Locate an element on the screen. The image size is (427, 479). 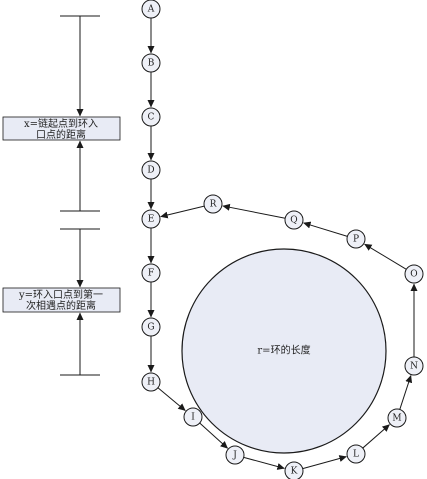
node-label: Q is located at coordinates (293, 221).